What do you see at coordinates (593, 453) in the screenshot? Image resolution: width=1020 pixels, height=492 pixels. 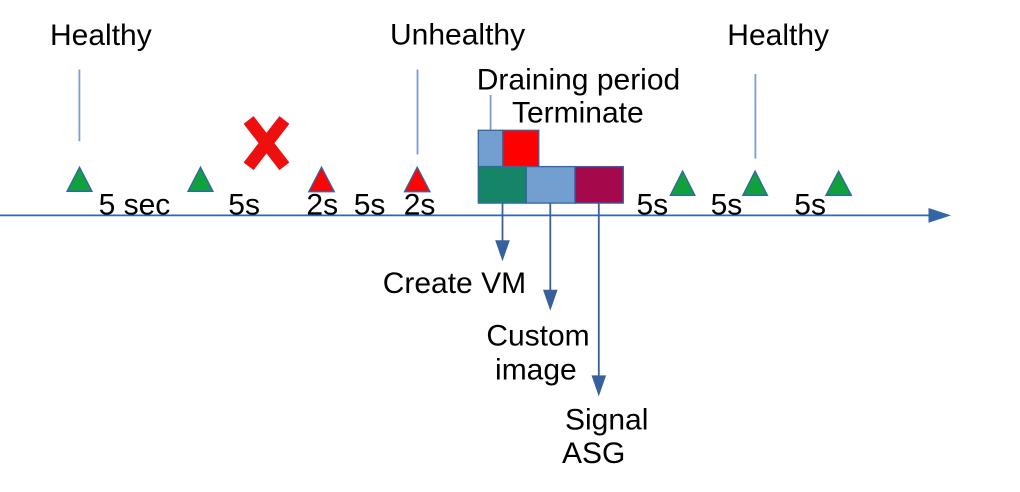 I see `svg-text: ASG` at bounding box center [593, 453].